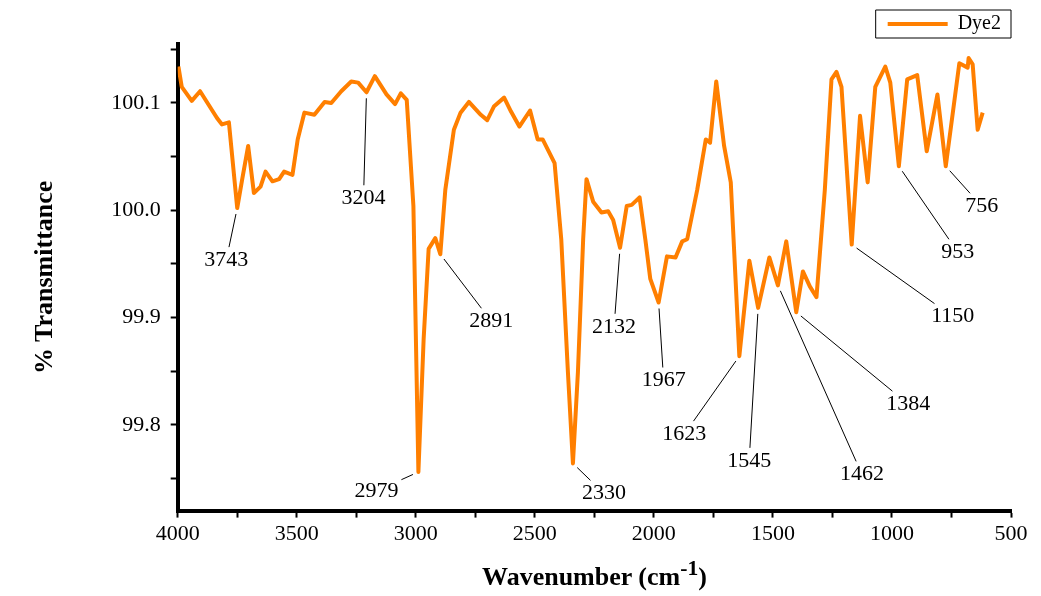 This screenshot has height=596, width=1041. Describe the element at coordinates (953, 315) in the screenshot. I see `annotation: 1150` at that location.